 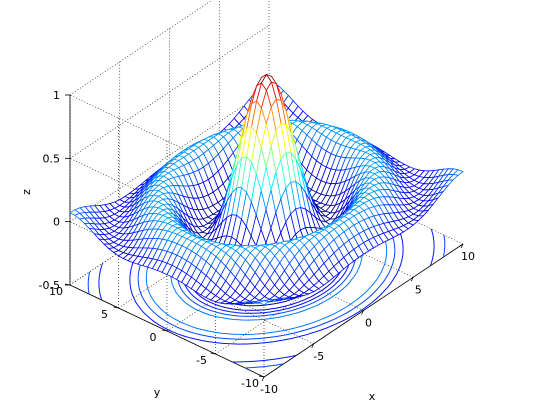 What do you see at coordinates (49, 285) in the screenshot?
I see `z-tick-label: -0.5` at bounding box center [49, 285].